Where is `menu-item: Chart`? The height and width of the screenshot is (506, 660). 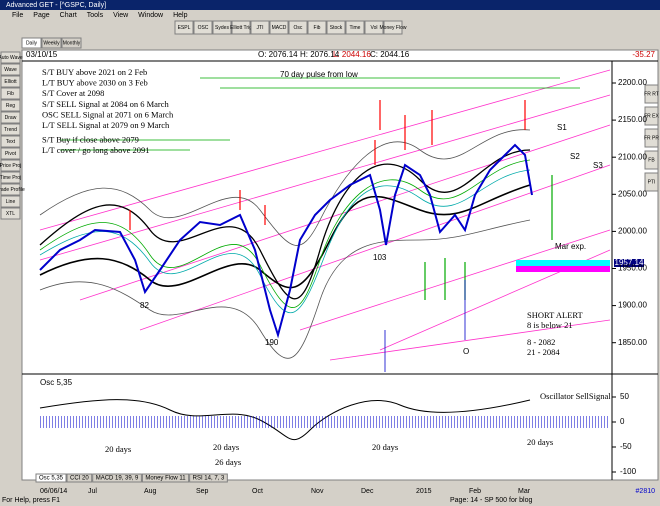 menu-item: Chart is located at coordinates (68, 15).